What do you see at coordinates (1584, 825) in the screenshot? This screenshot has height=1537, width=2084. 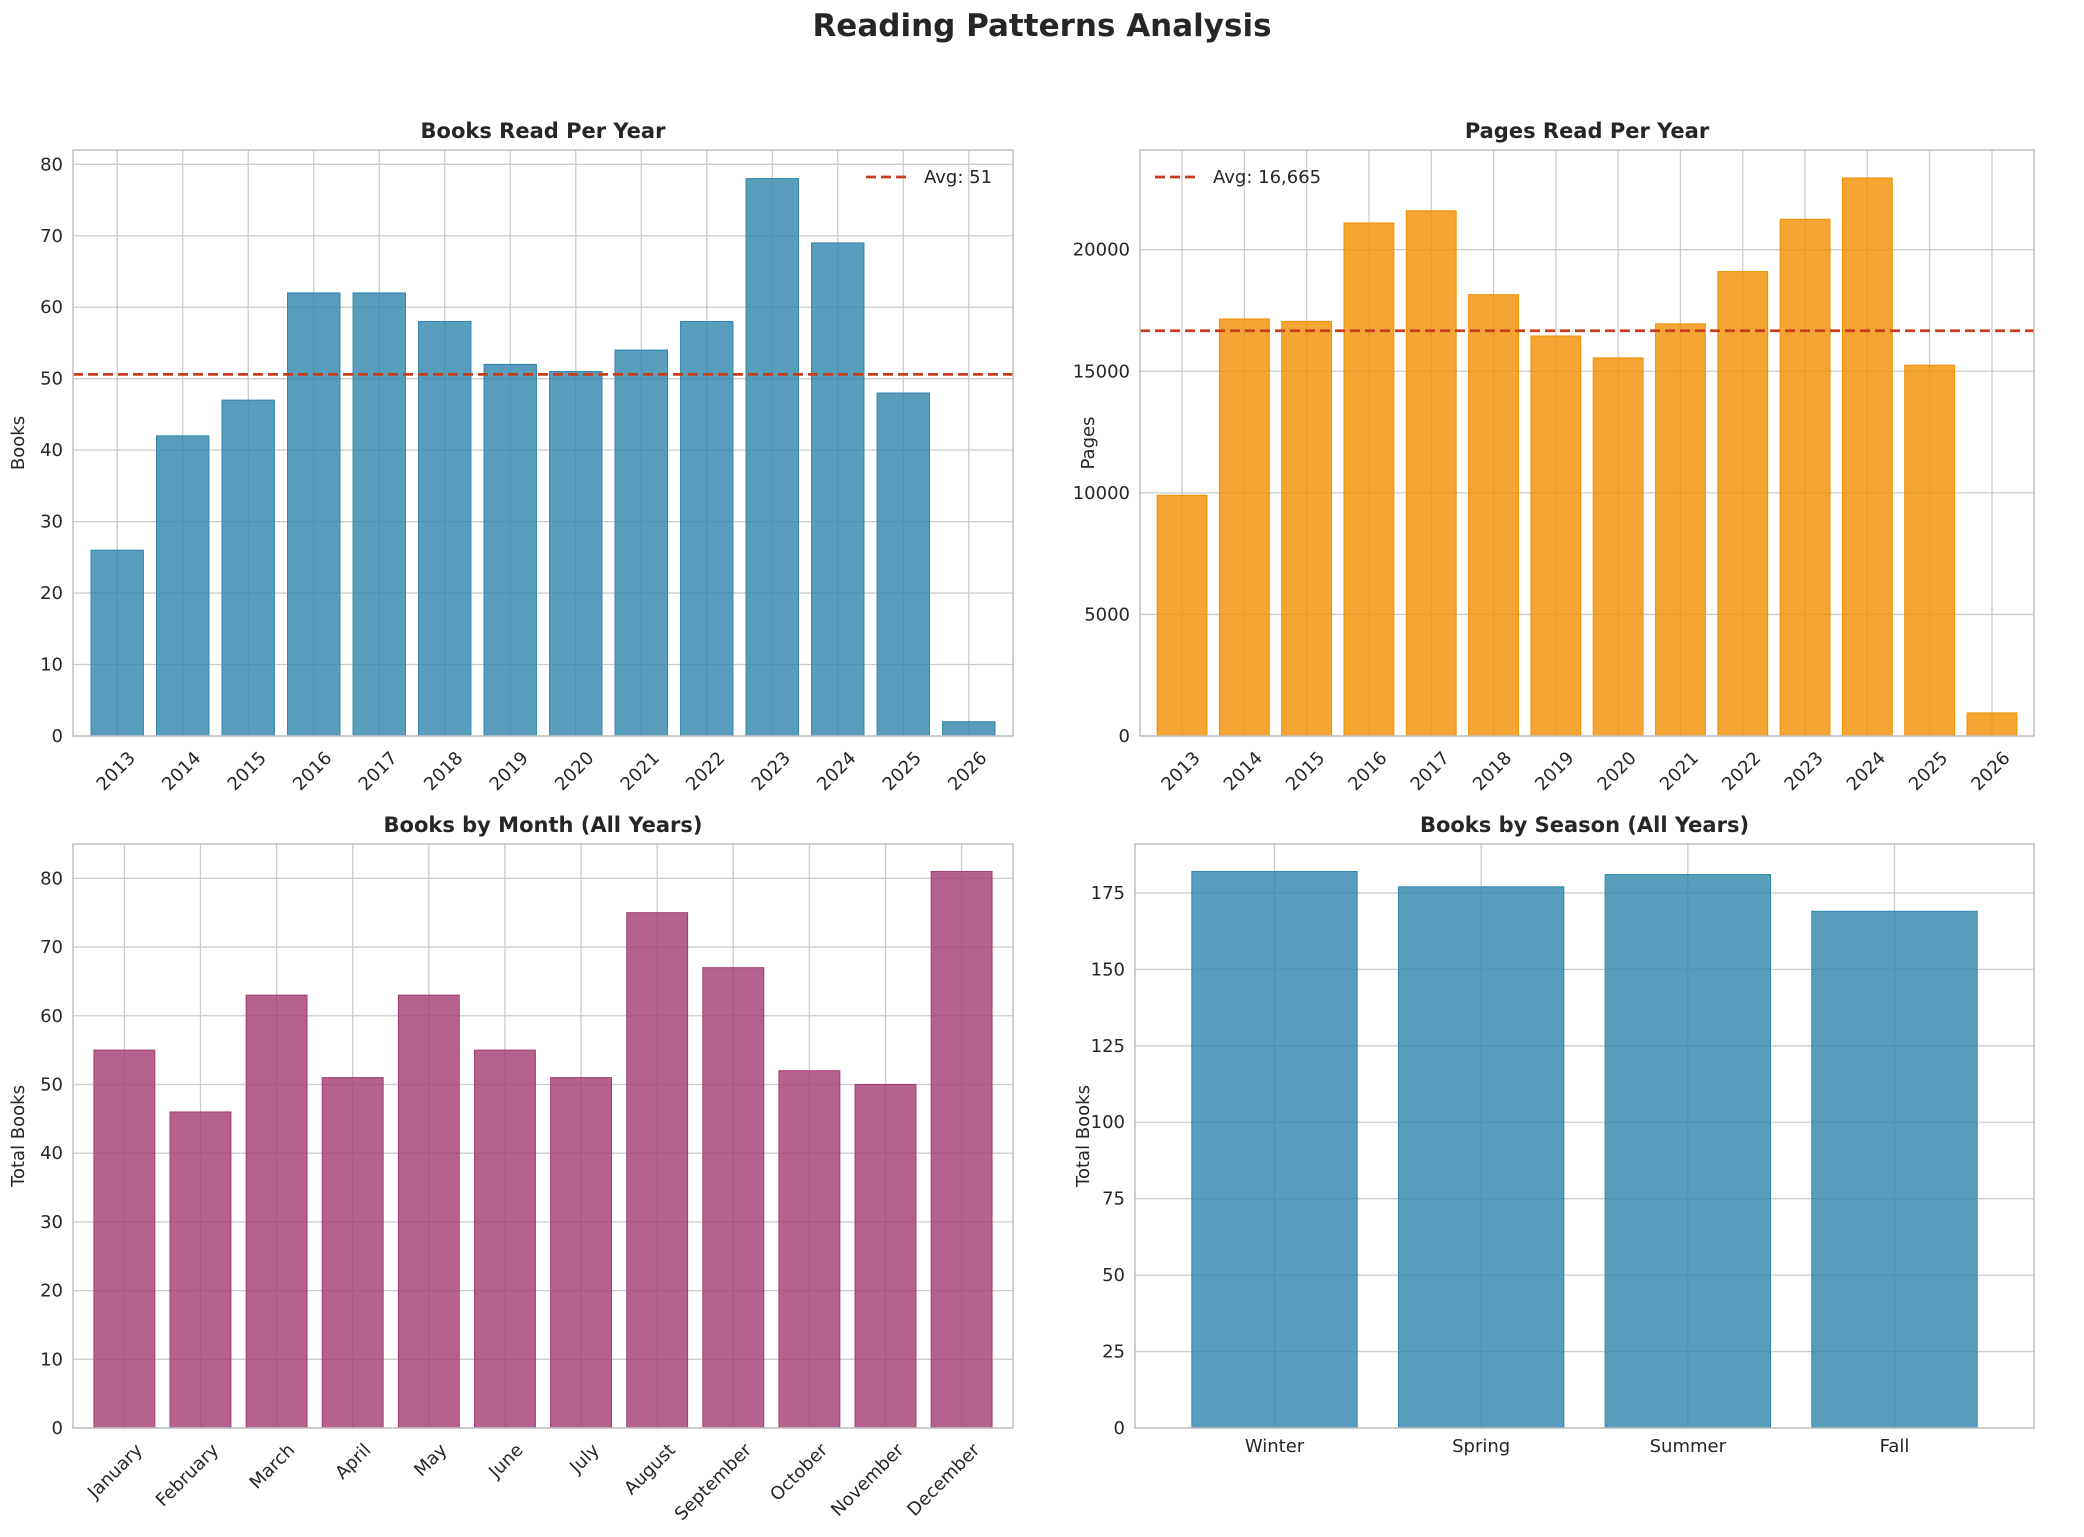 I see `chart-title: Books by Season (All Years)` at bounding box center [1584, 825].